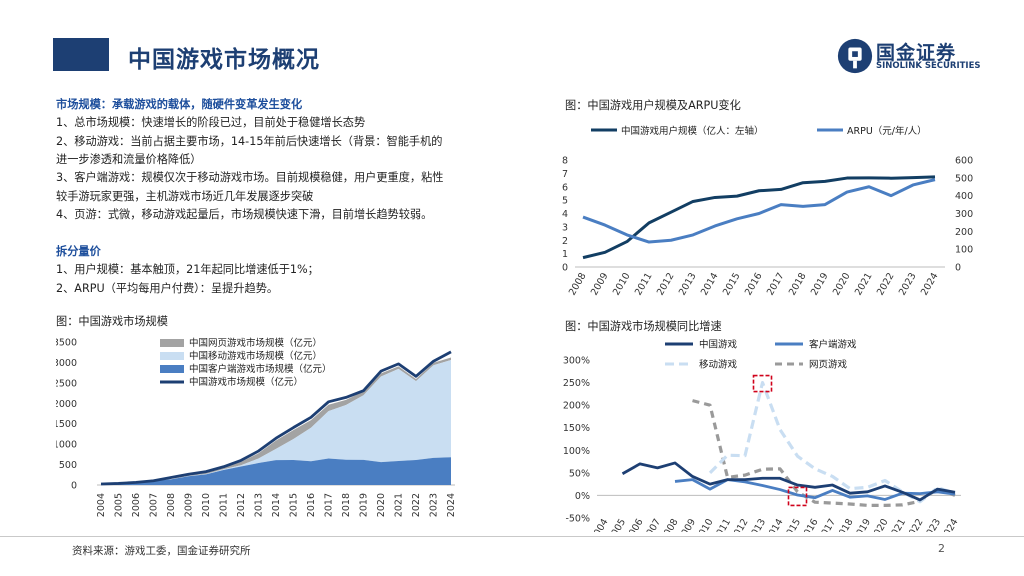  I want to click on legend-label: 网页游戏, so click(828, 365).